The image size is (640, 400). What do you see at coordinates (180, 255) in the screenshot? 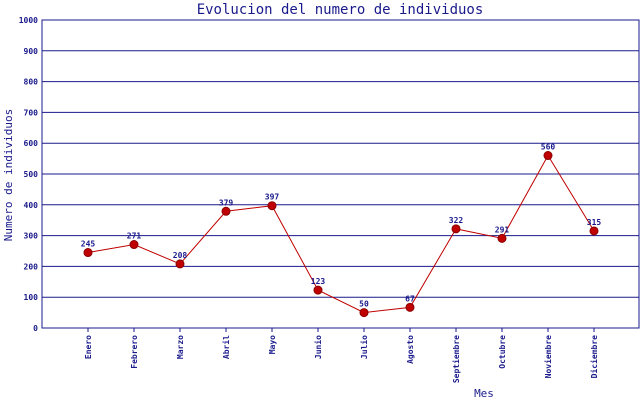
I see `data-label: 208` at bounding box center [180, 255].